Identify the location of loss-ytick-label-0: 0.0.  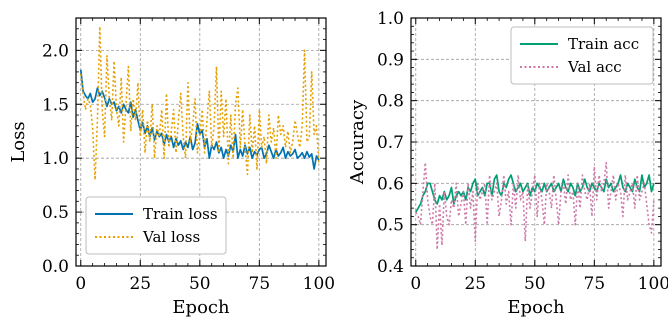
(55, 267).